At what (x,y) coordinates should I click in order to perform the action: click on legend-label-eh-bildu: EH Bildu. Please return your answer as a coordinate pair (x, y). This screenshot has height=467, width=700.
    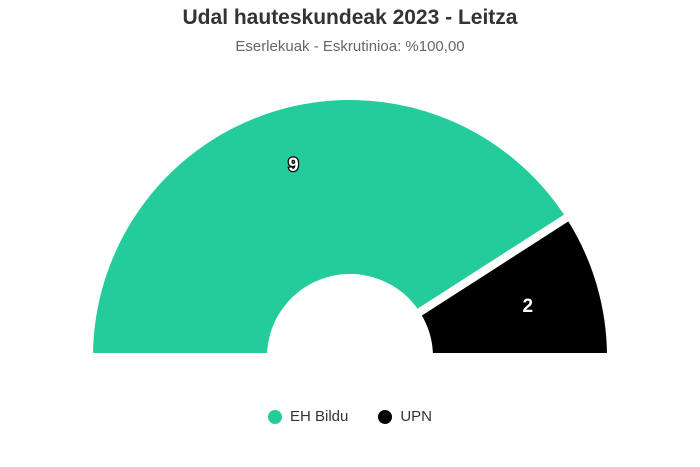
    Looking at the image, I should click on (319, 416).